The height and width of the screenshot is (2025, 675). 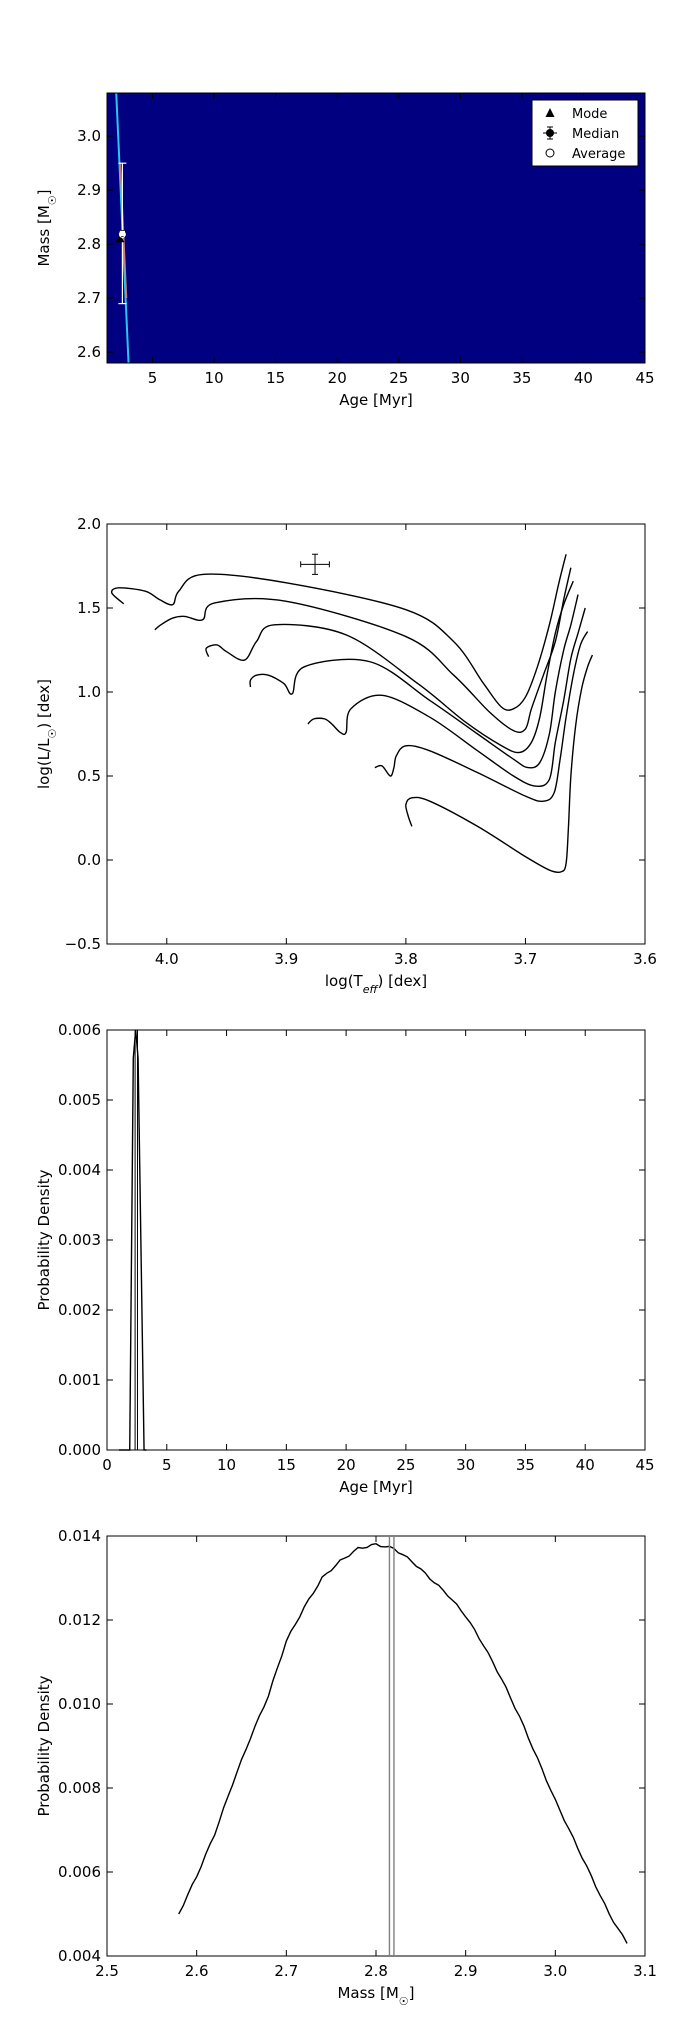 I want to click on legend-entry-label: Average, so click(x=598, y=154).